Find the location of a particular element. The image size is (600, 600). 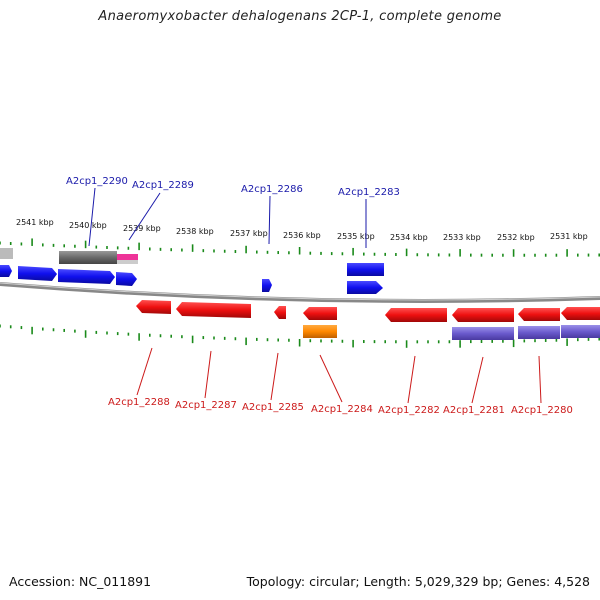

genome-backbone is located at coordinates (300, 292).